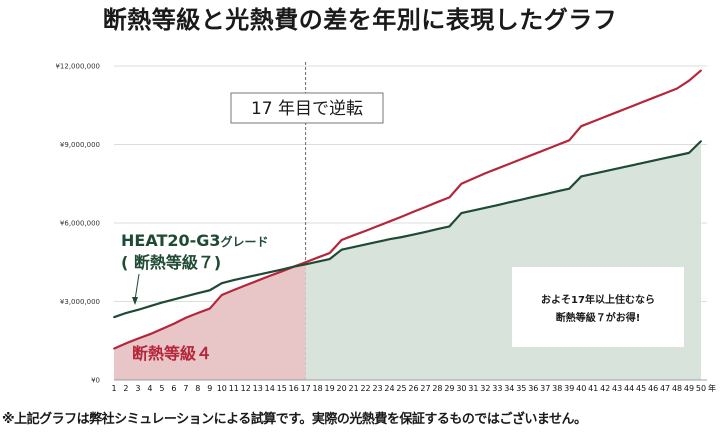  Describe the element at coordinates (653, 388) in the screenshot. I see `x-tick-label: 46` at that location.